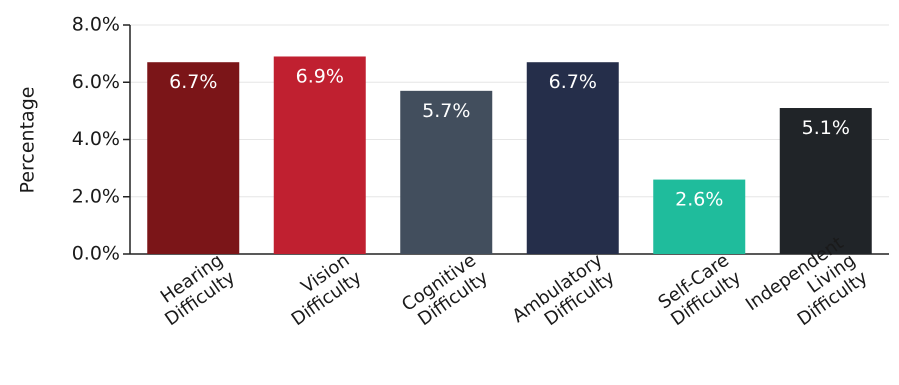  What do you see at coordinates (699, 200) in the screenshot?
I see `data-label: 2.6%` at bounding box center [699, 200].